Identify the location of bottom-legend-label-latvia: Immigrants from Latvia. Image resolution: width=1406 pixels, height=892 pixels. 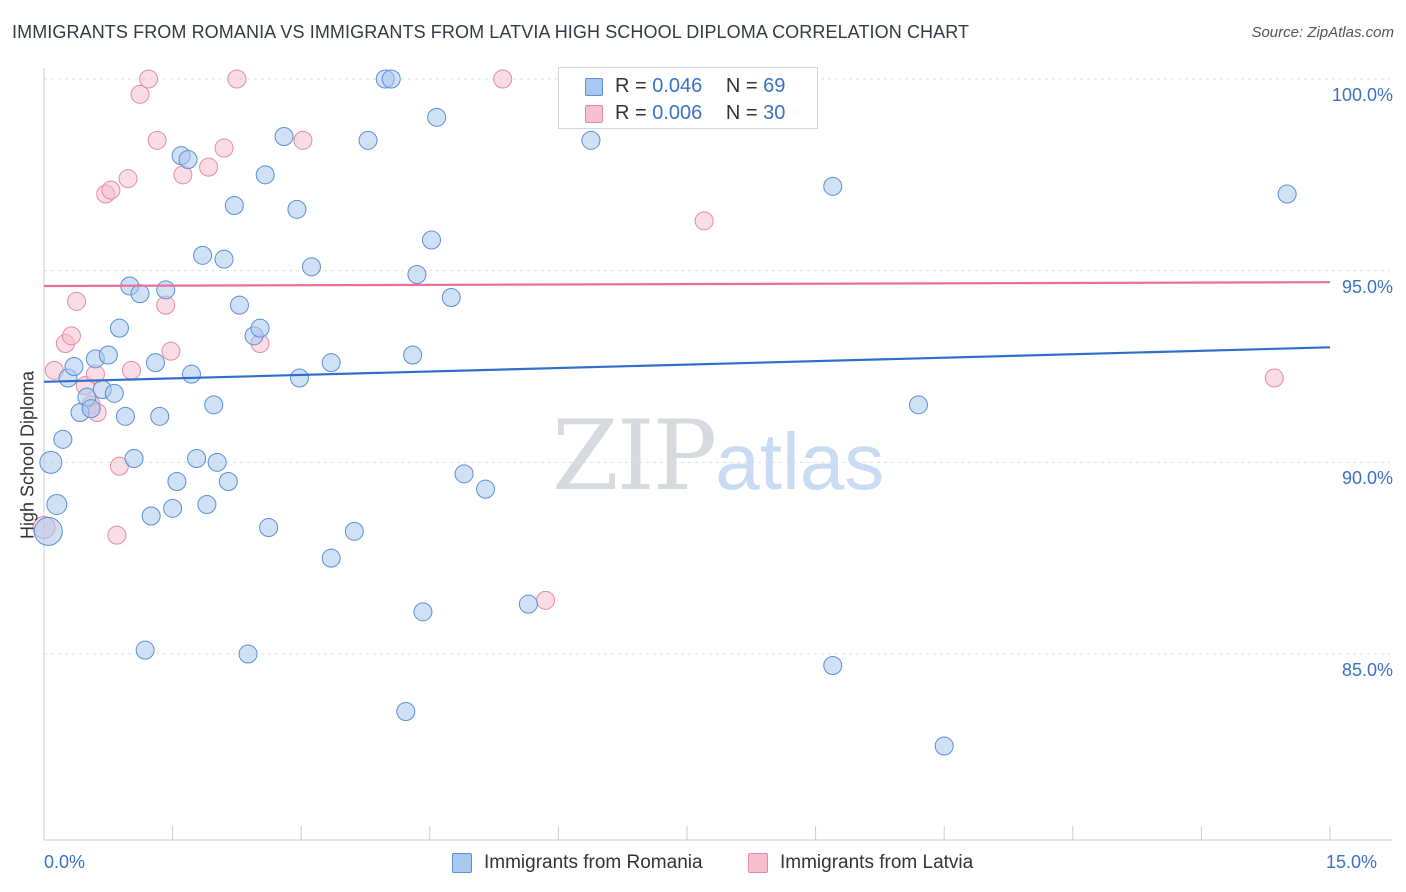
(877, 862).